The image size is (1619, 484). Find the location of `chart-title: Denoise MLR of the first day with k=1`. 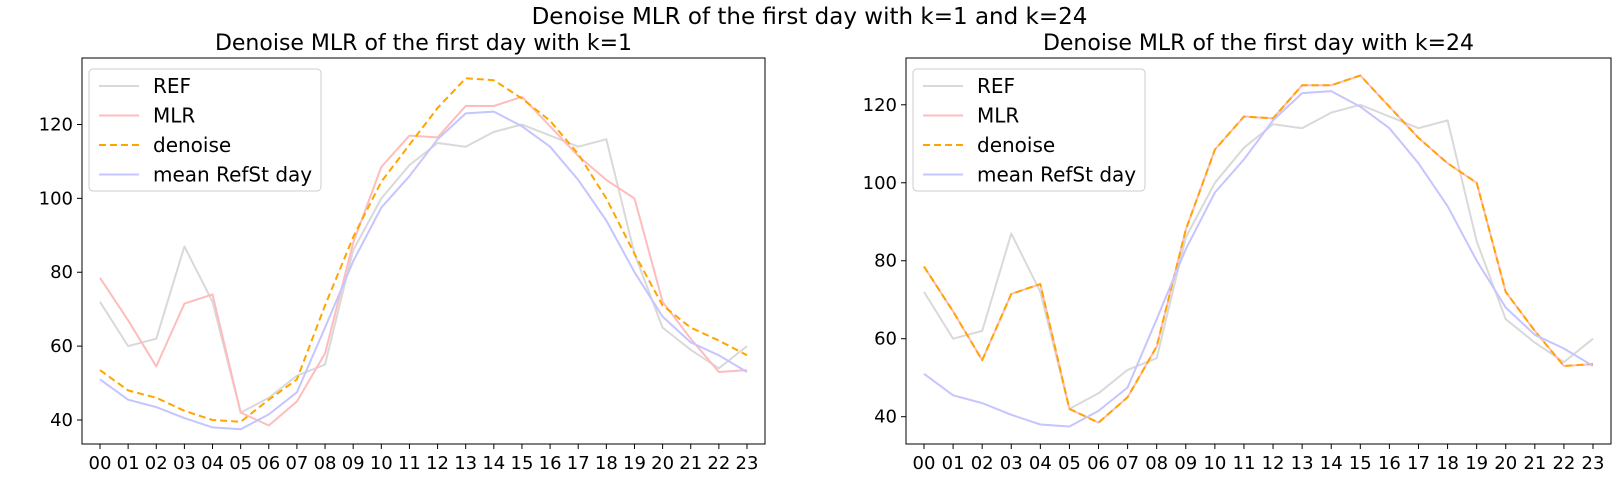

chart-title: Denoise MLR of the first day with k=1 is located at coordinates (423, 43).